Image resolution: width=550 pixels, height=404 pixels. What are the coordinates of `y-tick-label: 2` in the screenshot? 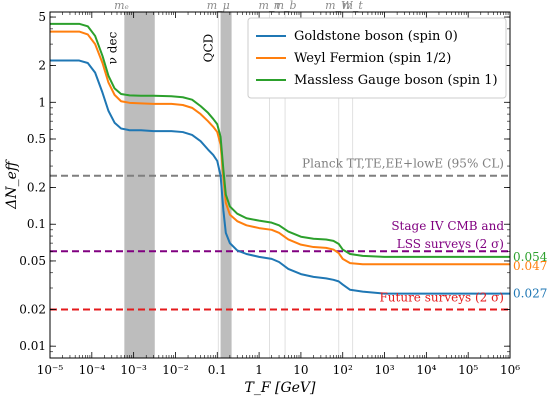 It's located at (42, 66).